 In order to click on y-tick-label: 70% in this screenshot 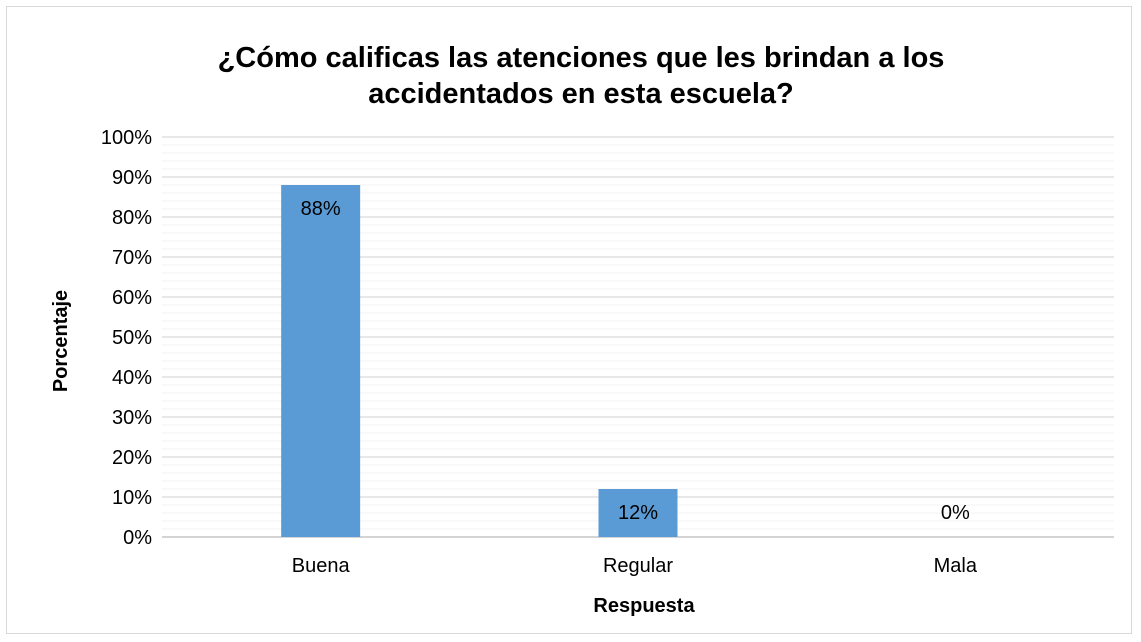, I will do `click(132, 258)`.